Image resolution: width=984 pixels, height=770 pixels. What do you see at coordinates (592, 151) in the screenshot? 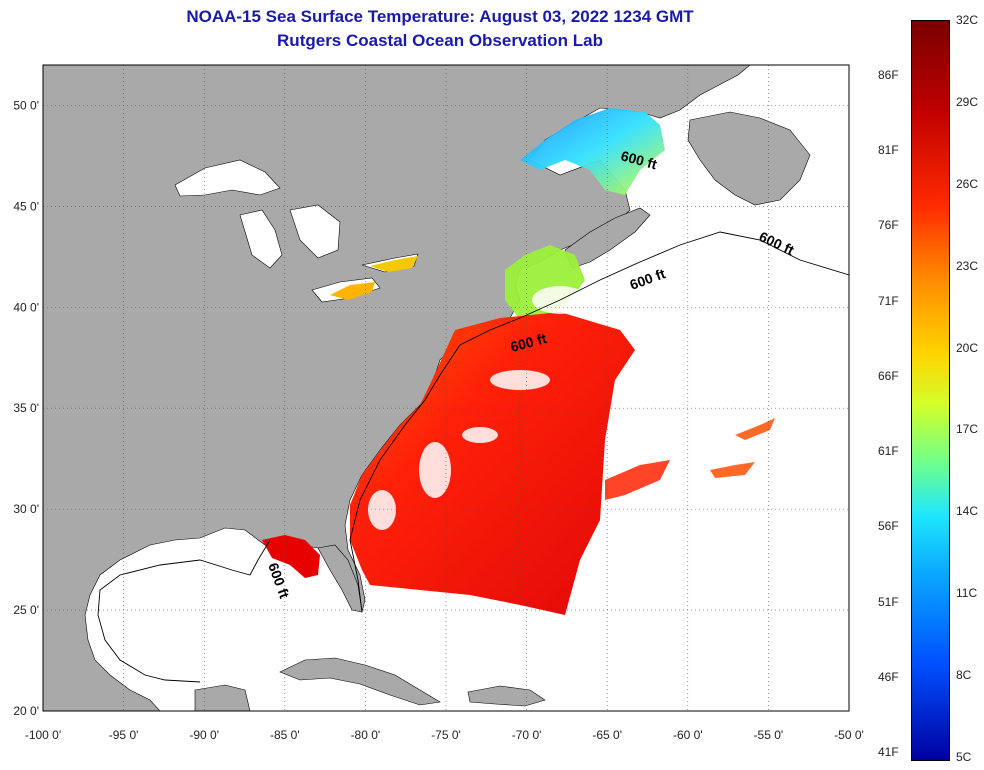
I see `sst-gulf-st-lawrence` at bounding box center [592, 151].